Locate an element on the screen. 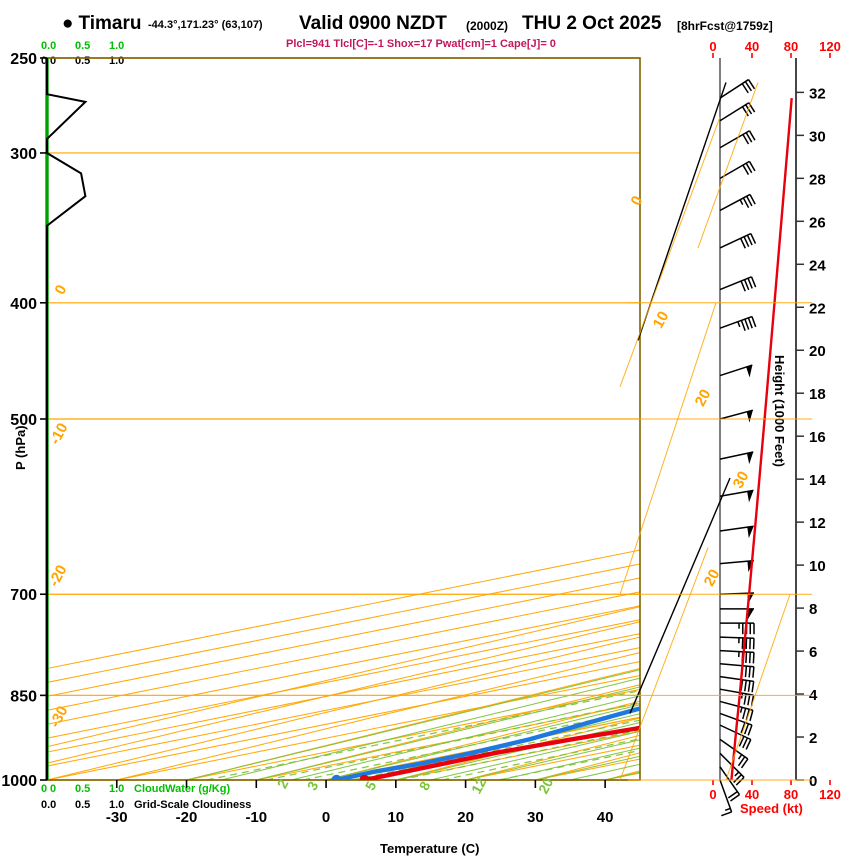 The width and height of the screenshot is (850, 860). temperature-axis: -30 -20 -10 0 10 20 30 40 is located at coordinates (359, 803).